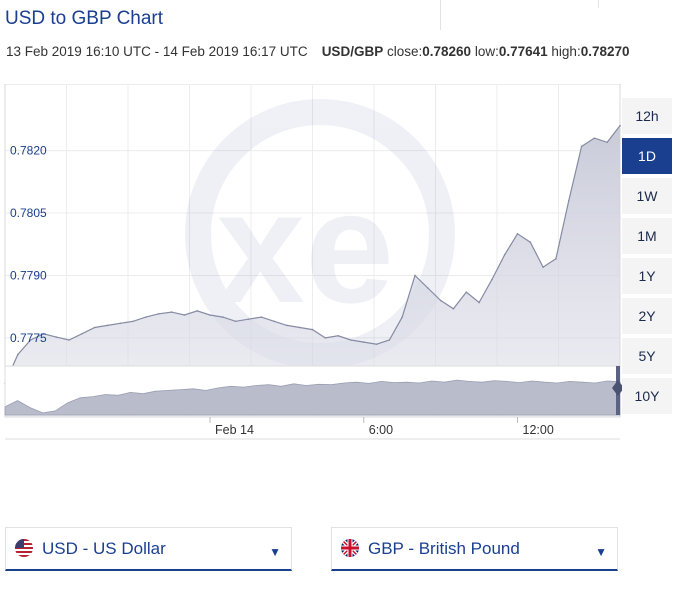  Describe the element at coordinates (447, 51) in the screenshot. I see `close-value: 0.78260` at that location.